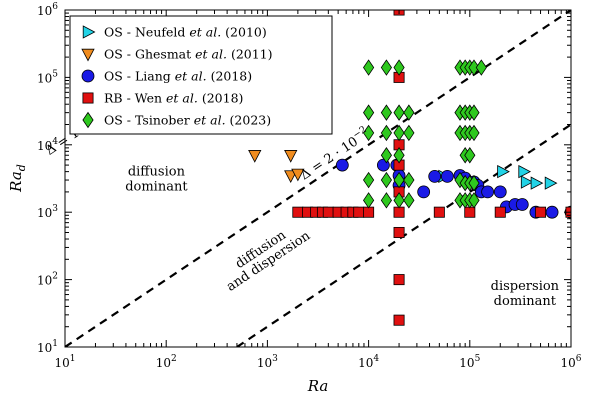 The image size is (602, 397). What do you see at coordinates (47, 145) in the screenshot?
I see `y-tick-label: 10⁴` at bounding box center [47, 145].